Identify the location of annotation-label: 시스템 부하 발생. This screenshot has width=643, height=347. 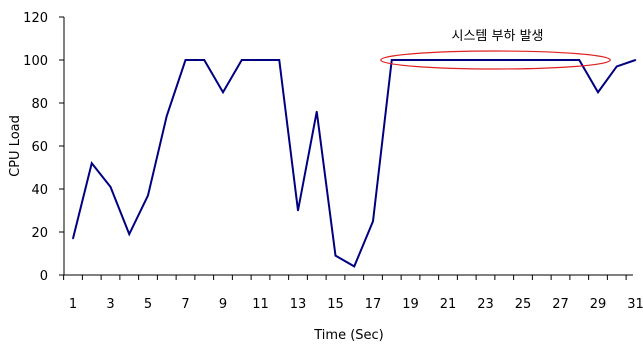
(498, 36).